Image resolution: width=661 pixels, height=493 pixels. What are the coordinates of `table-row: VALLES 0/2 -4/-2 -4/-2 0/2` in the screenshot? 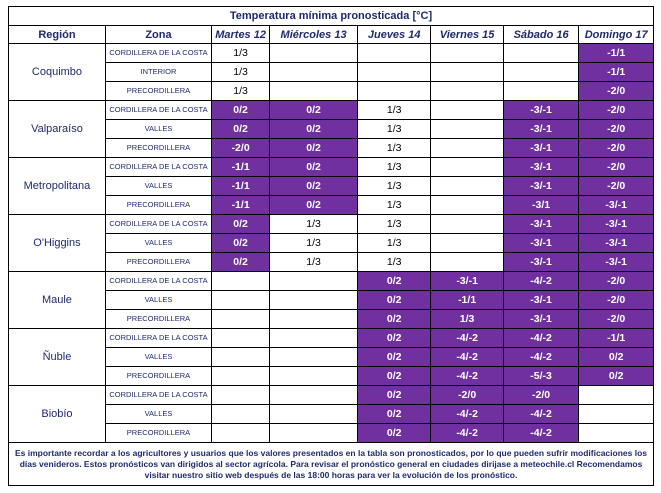 It's located at (331, 357).